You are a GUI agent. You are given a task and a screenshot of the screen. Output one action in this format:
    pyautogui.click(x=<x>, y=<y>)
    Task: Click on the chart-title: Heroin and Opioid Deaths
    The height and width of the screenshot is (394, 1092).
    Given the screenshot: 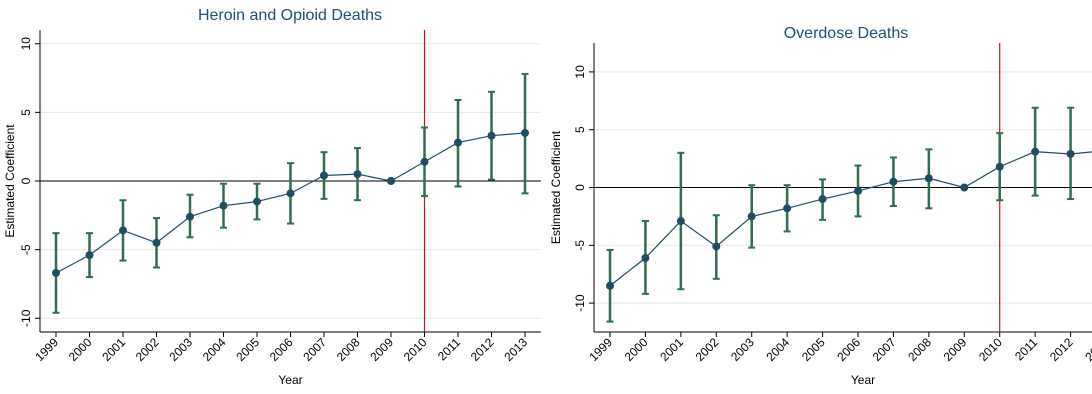 What is the action you would take?
    pyautogui.click(x=290, y=15)
    